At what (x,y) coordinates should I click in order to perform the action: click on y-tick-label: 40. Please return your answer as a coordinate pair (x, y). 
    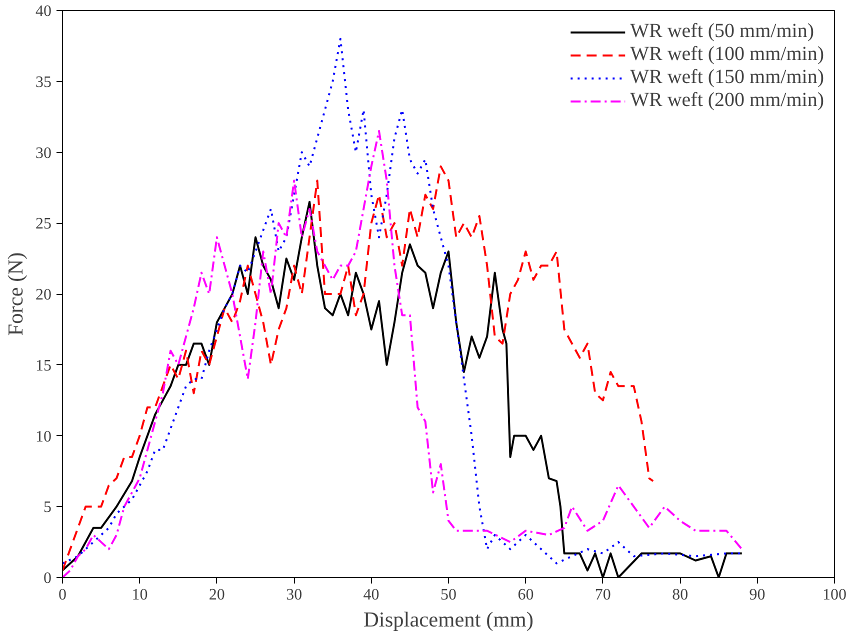
    Looking at the image, I should click on (44, 11).